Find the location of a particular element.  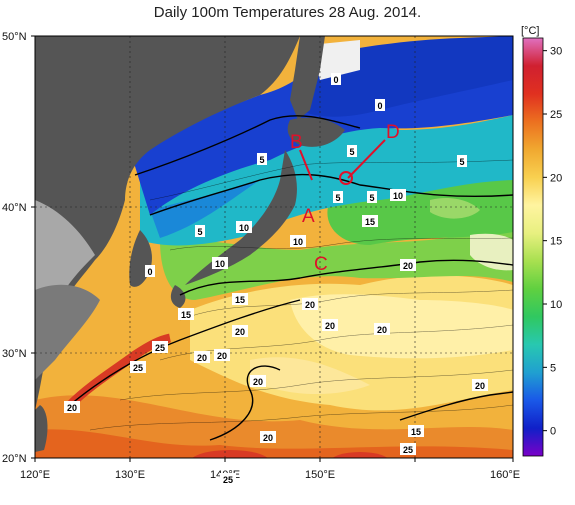

lat-label-20: 20°N is located at coordinates (14, 459).